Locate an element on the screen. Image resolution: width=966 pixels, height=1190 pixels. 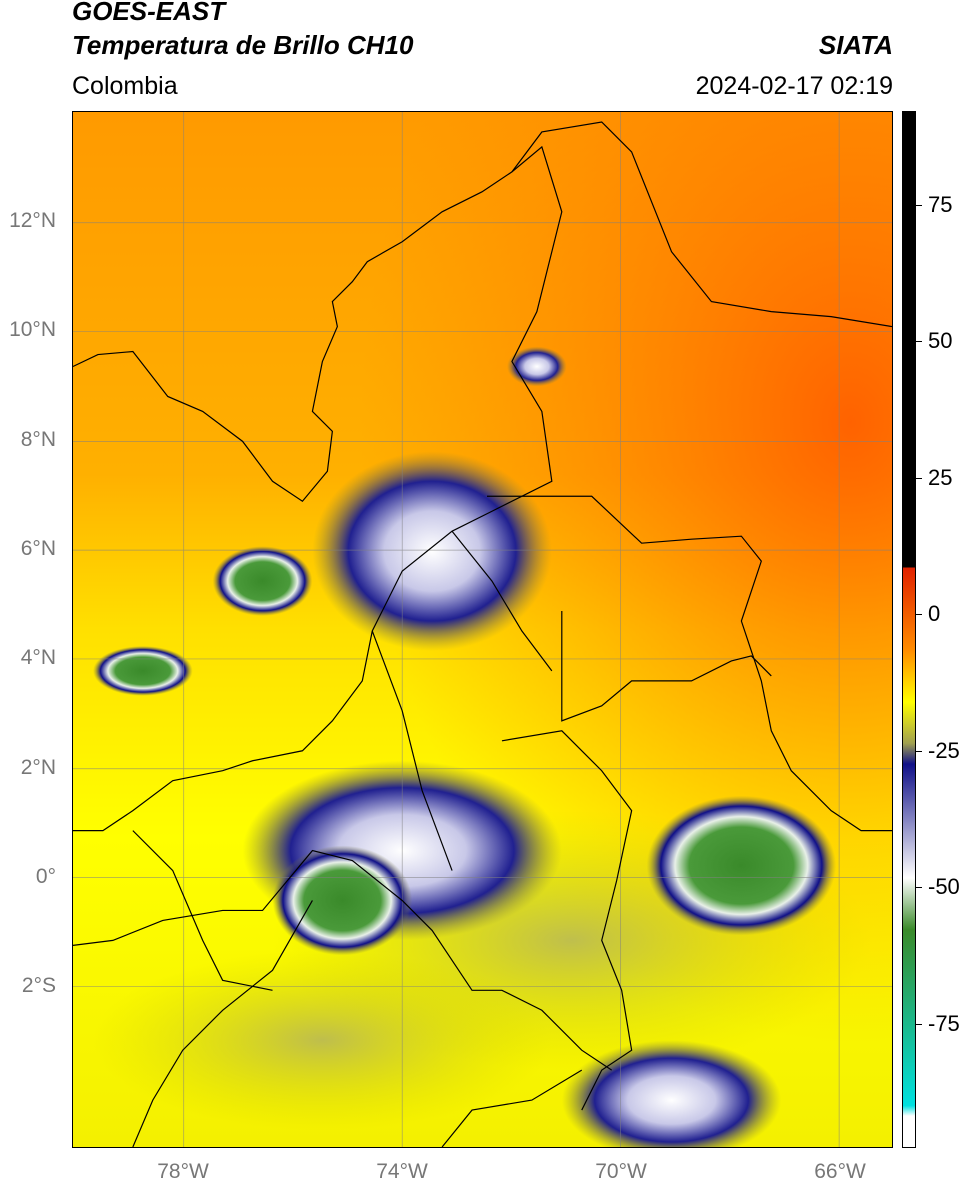
colorbar-label: -25 is located at coordinates (944, 750).